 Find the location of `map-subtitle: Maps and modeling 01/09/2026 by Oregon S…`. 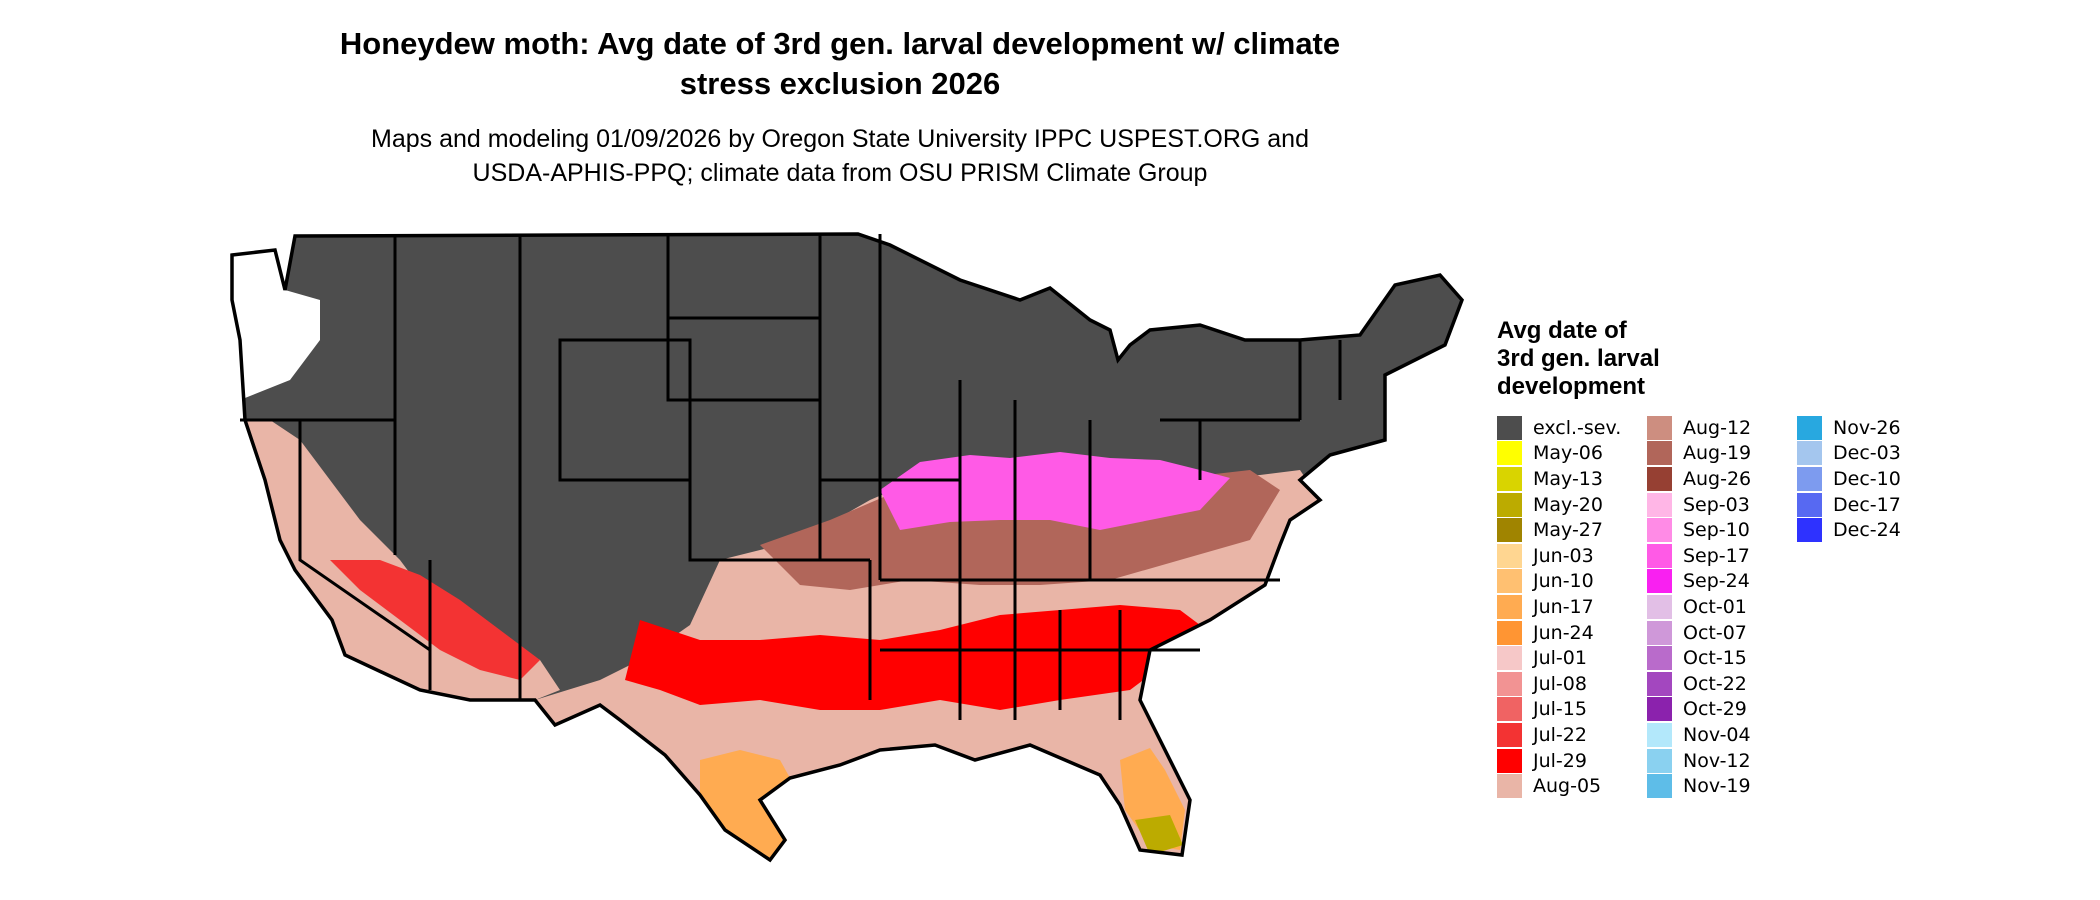

map-subtitle: Maps and modeling 01/09/2026 by Oregon S… is located at coordinates (840, 156).